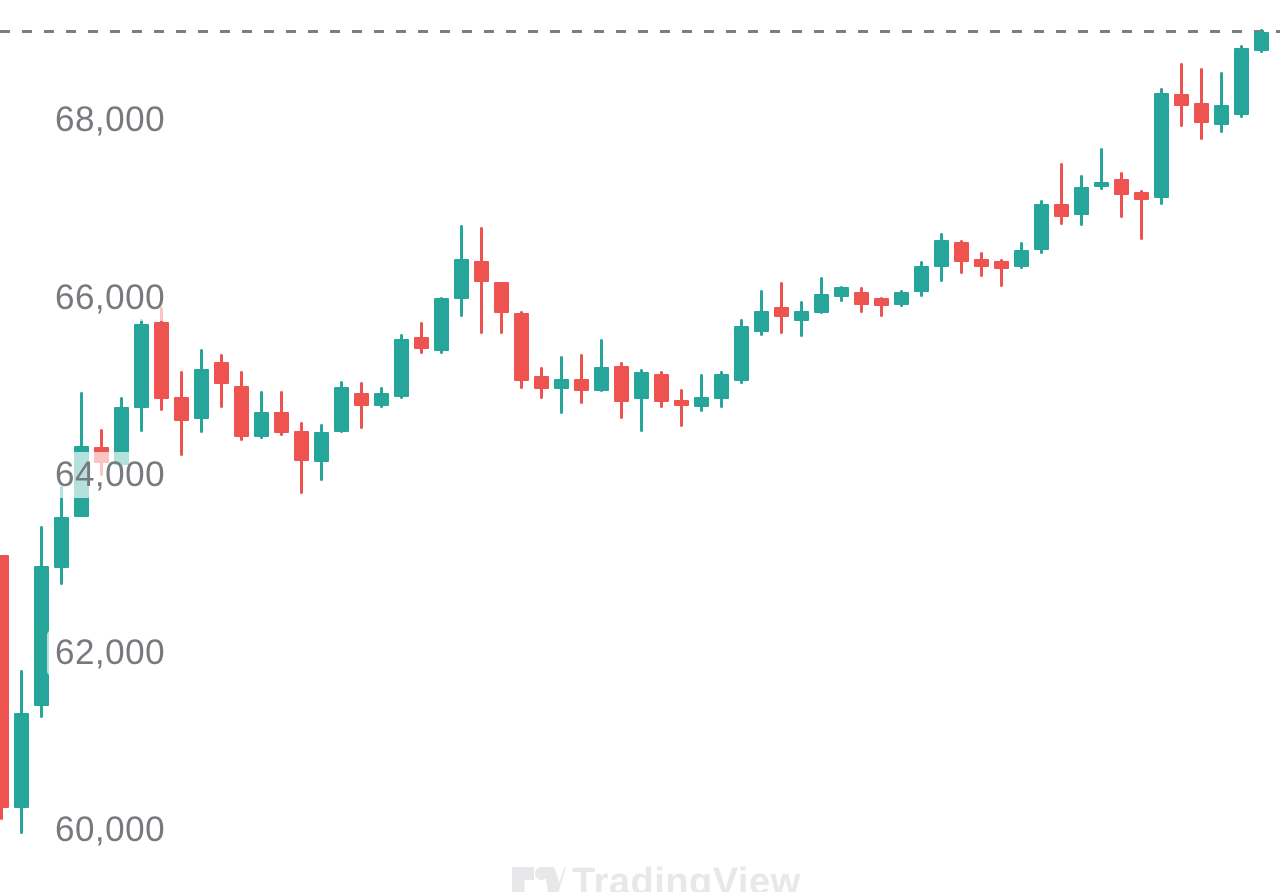 Image resolution: width=1280 pixels, height=892 pixels. What do you see at coordinates (110, 652) in the screenshot?
I see `price-axis-label: 62,000` at bounding box center [110, 652].